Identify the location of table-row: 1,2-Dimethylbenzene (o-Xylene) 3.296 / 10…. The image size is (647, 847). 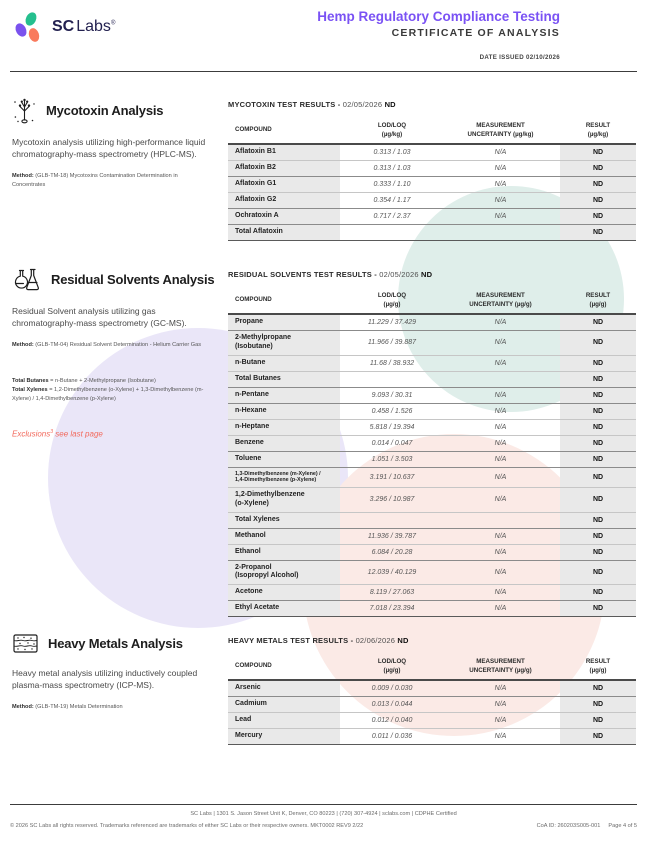
(432, 500).